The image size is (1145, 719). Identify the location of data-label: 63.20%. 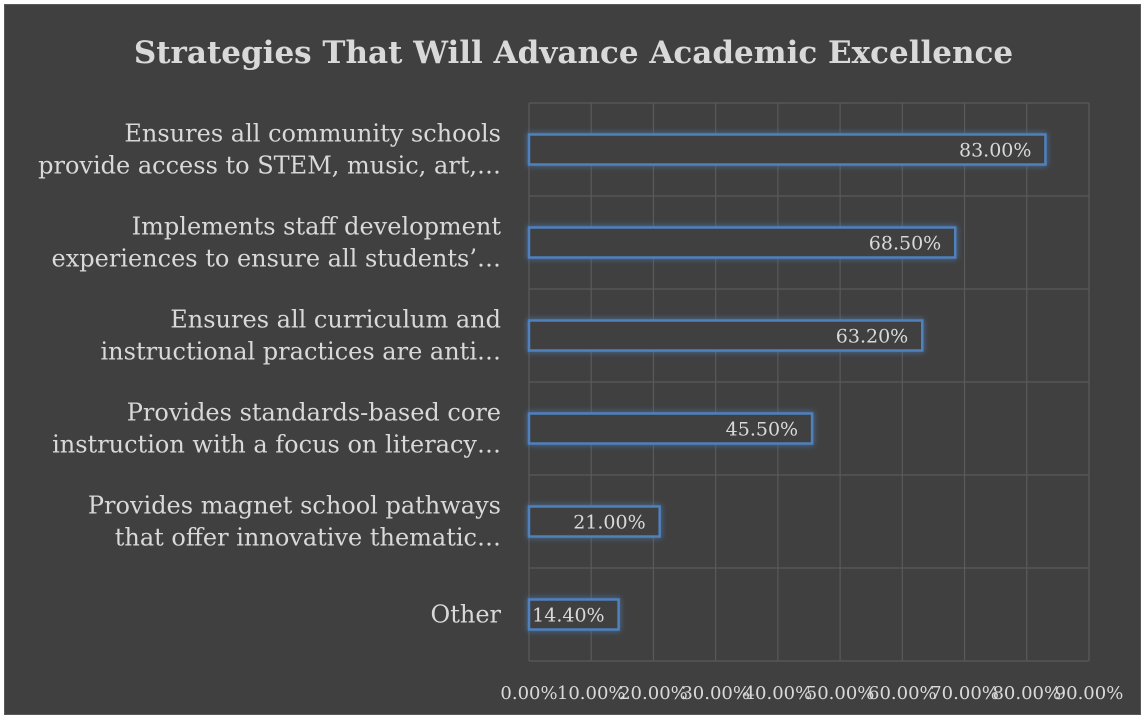
(872, 337).